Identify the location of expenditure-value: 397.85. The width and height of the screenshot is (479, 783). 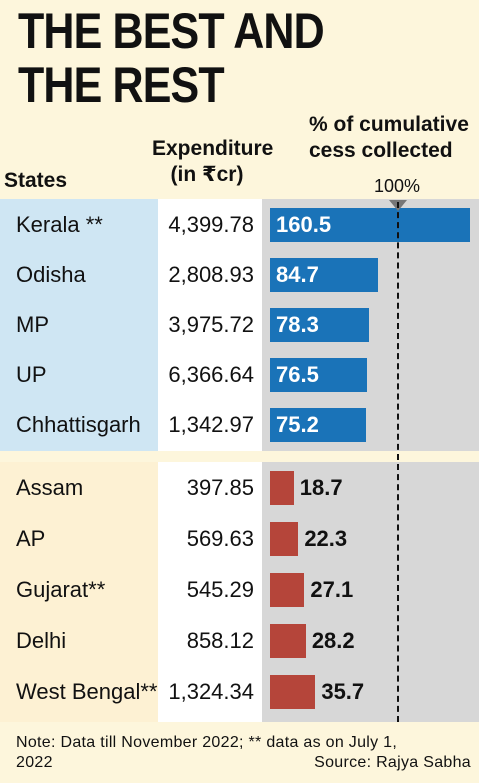
(220, 487).